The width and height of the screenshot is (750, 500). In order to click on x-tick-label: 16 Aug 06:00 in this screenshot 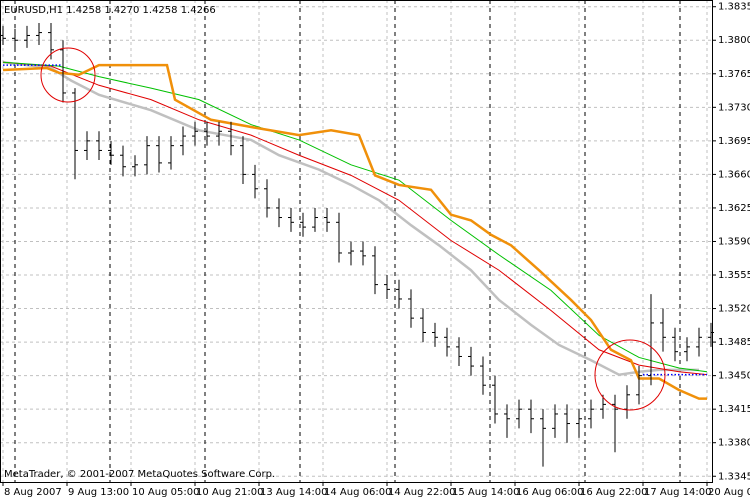, I will do `click(549, 492)`.